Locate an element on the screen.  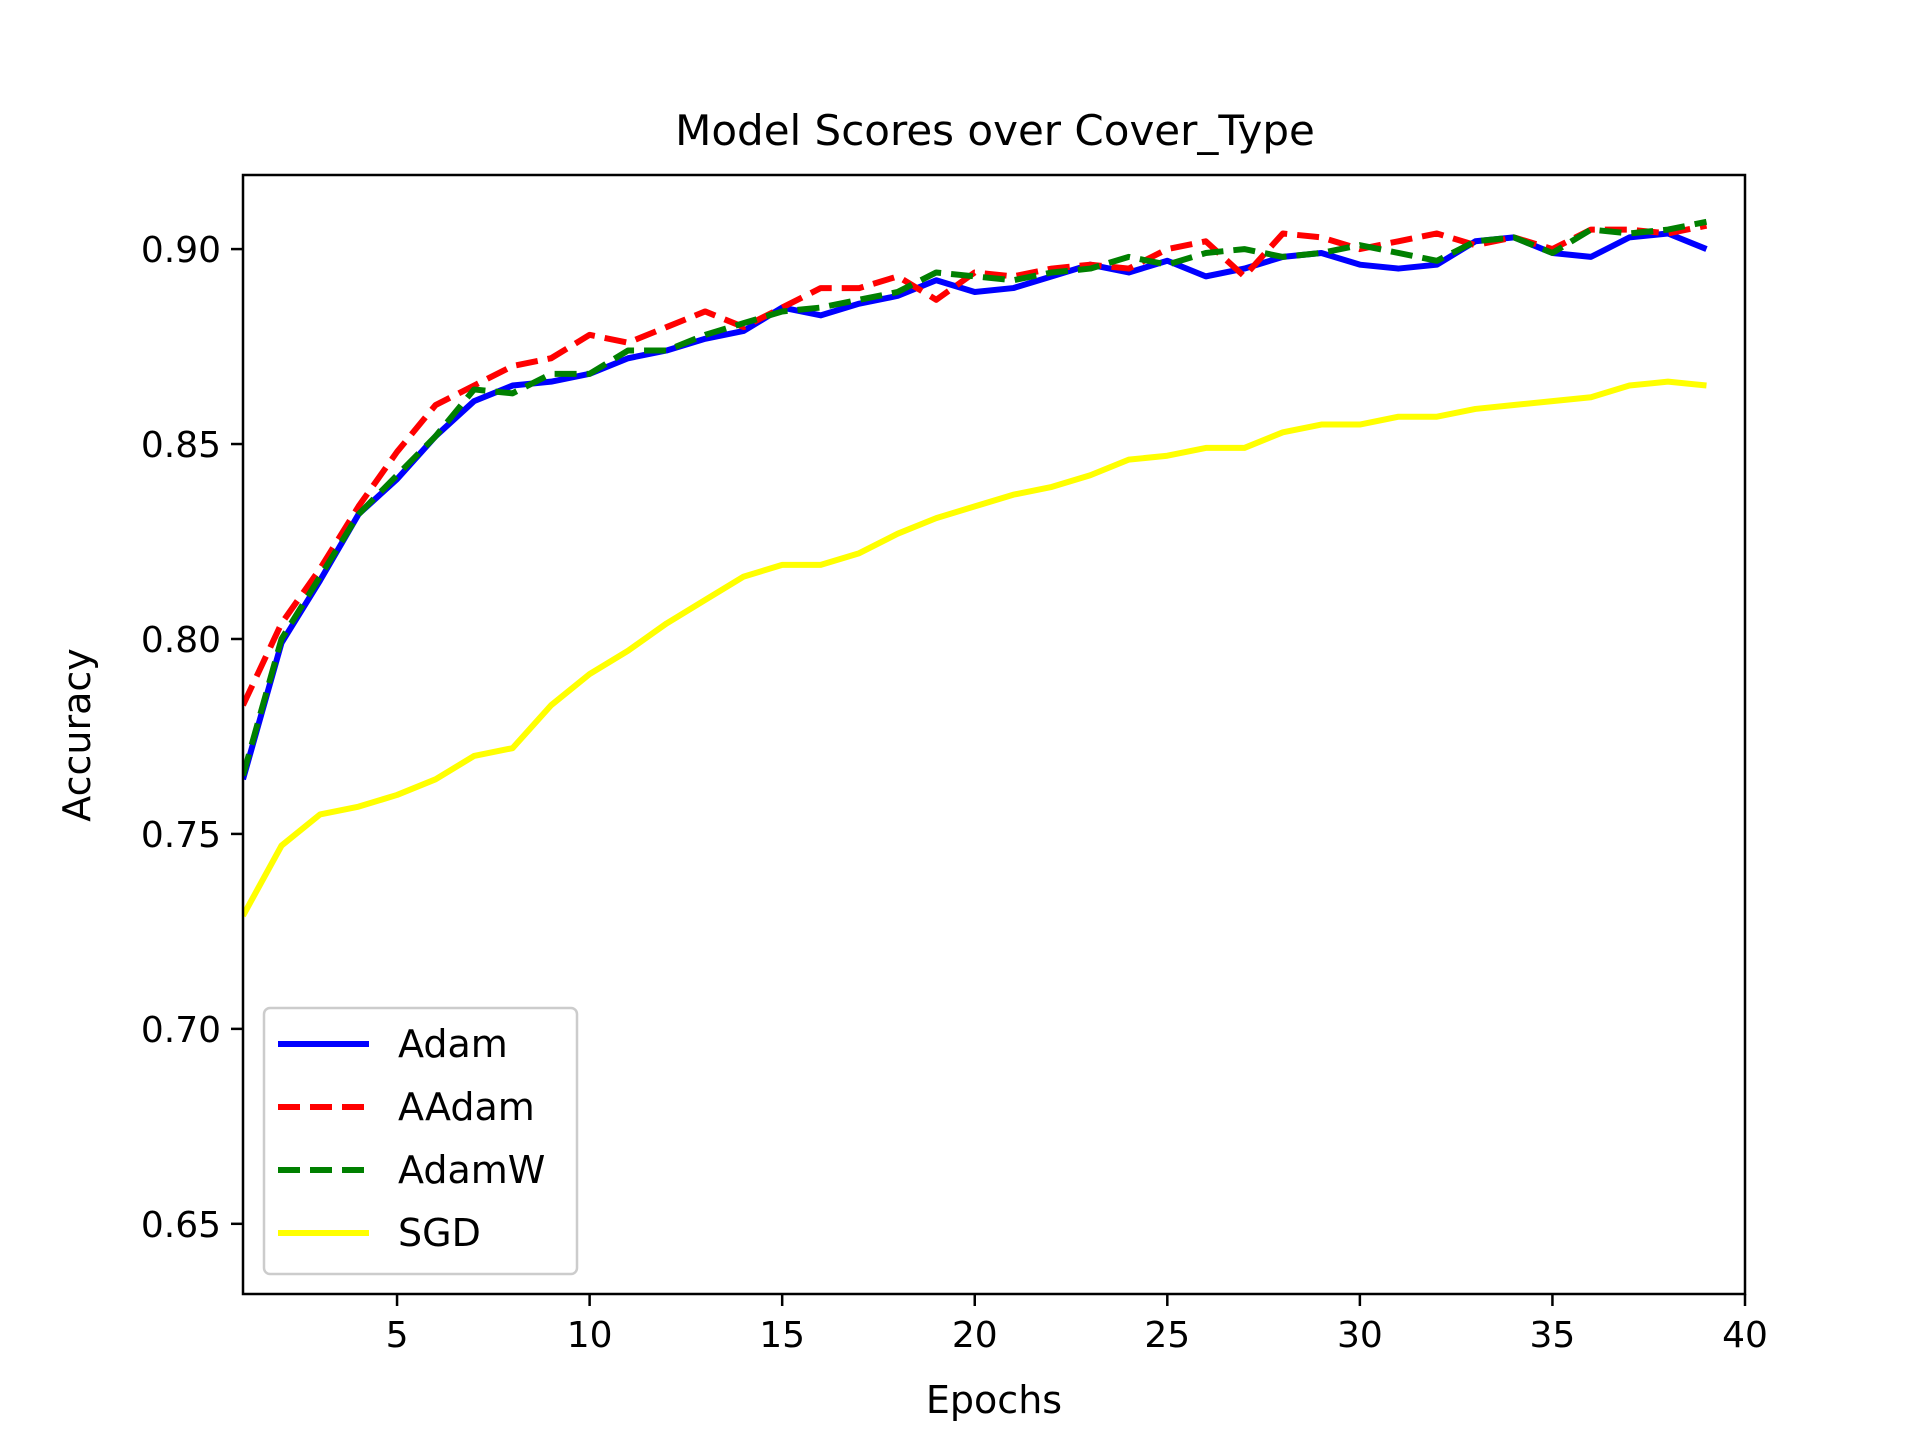
x-tick-label: 5 is located at coordinates (397, 1335).